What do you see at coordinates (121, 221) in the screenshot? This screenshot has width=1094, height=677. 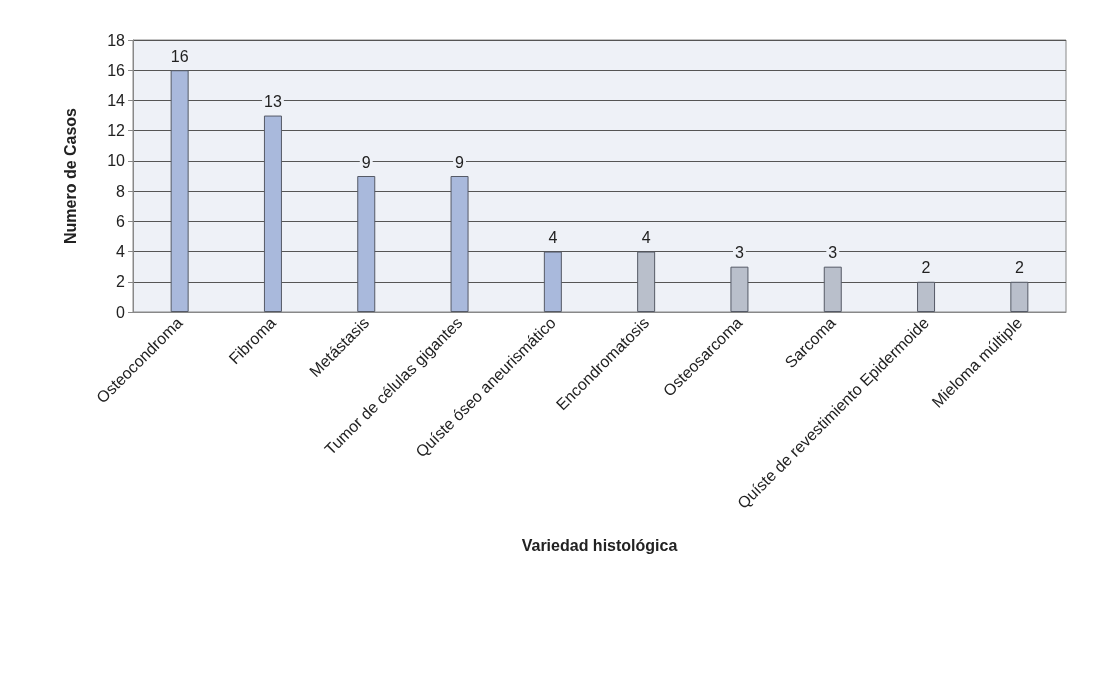 I see `y-tick-label: 6` at bounding box center [121, 221].